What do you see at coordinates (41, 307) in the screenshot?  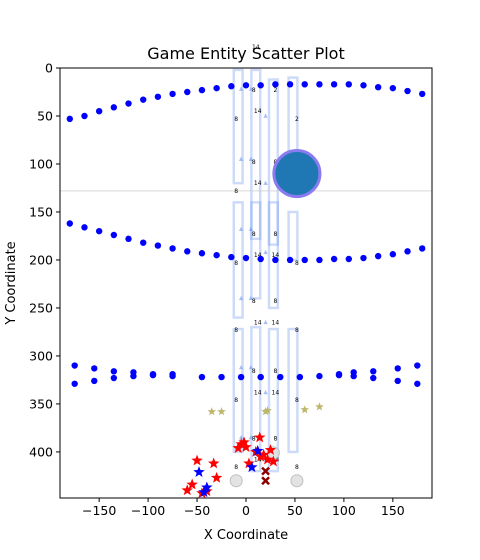 I see `y-tick-label: 250` at bounding box center [41, 307].